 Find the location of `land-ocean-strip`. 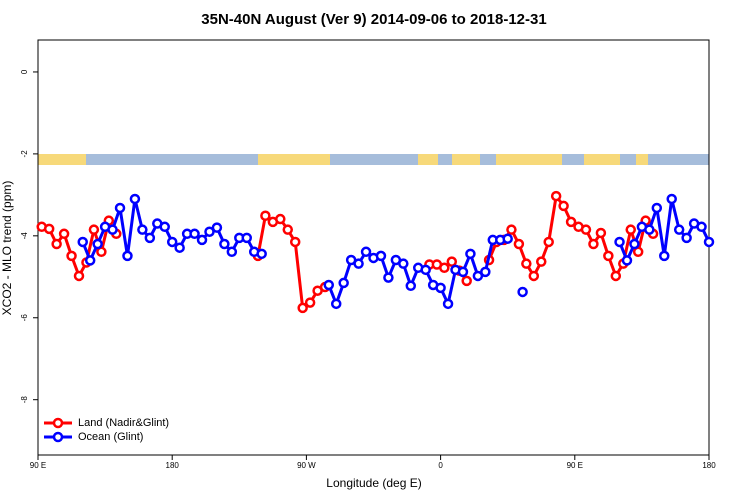

land-ocean-strip is located at coordinates (373, 159).